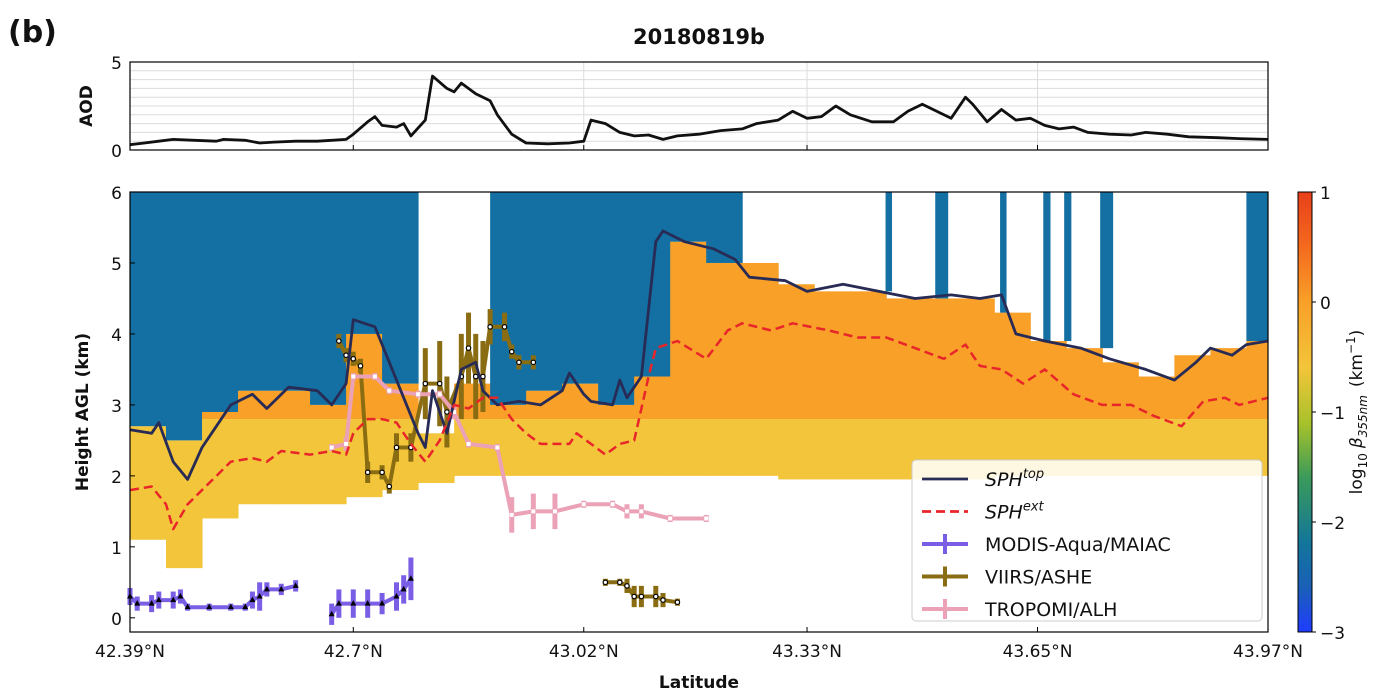 The image size is (1387, 696). I want to click on colorbar-tick-label: 1, so click(1325, 194).